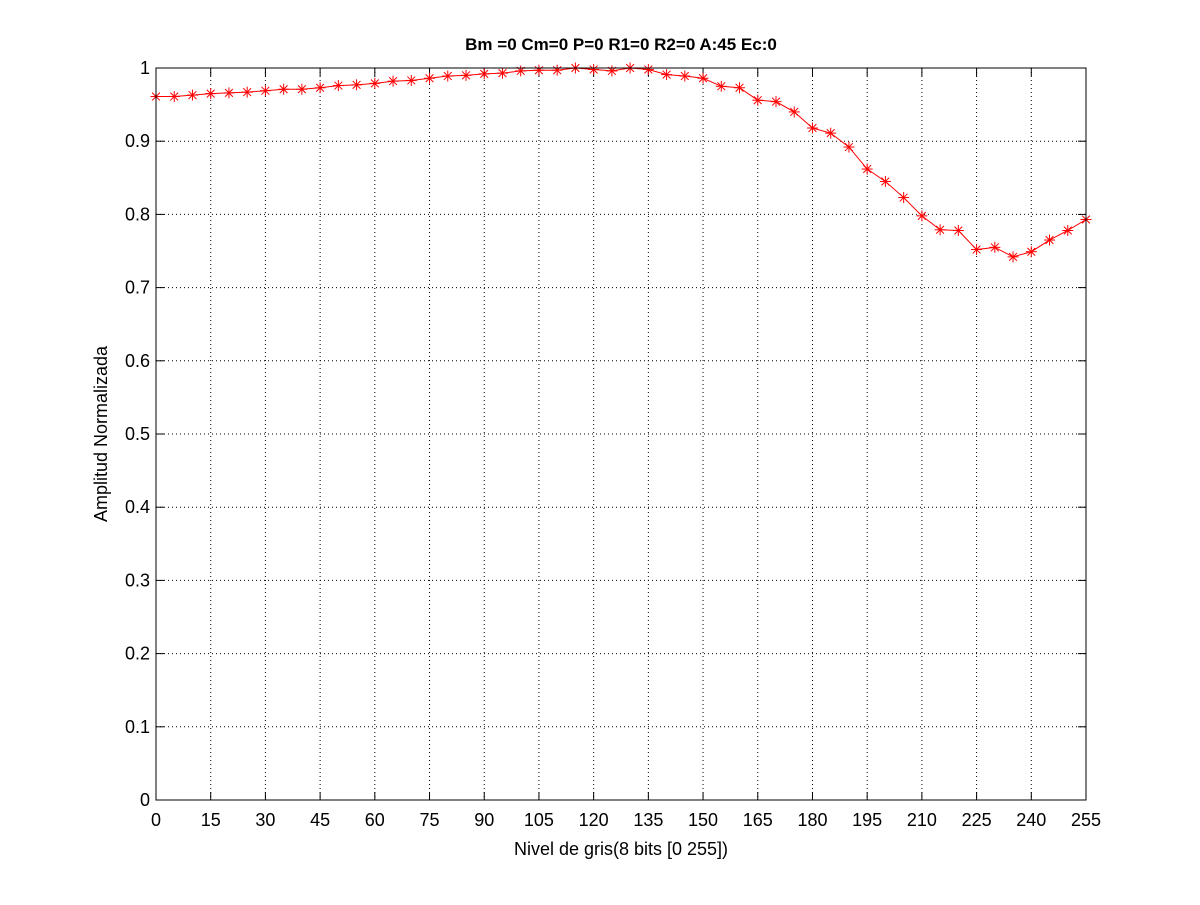 The image size is (1200, 905). I want to click on y-tick-label: 0.2, so click(137, 654).